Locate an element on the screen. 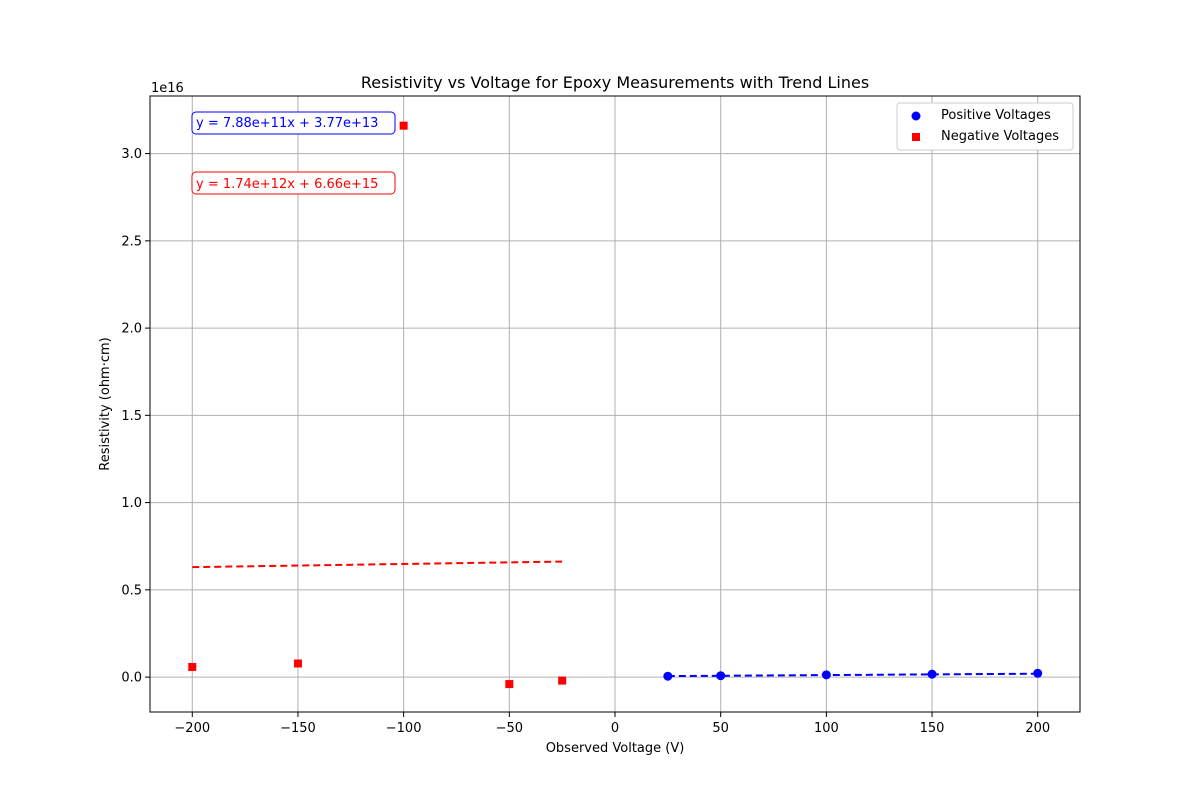 The height and width of the screenshot is (800, 1200). x-tick-label: 100 is located at coordinates (826, 728).